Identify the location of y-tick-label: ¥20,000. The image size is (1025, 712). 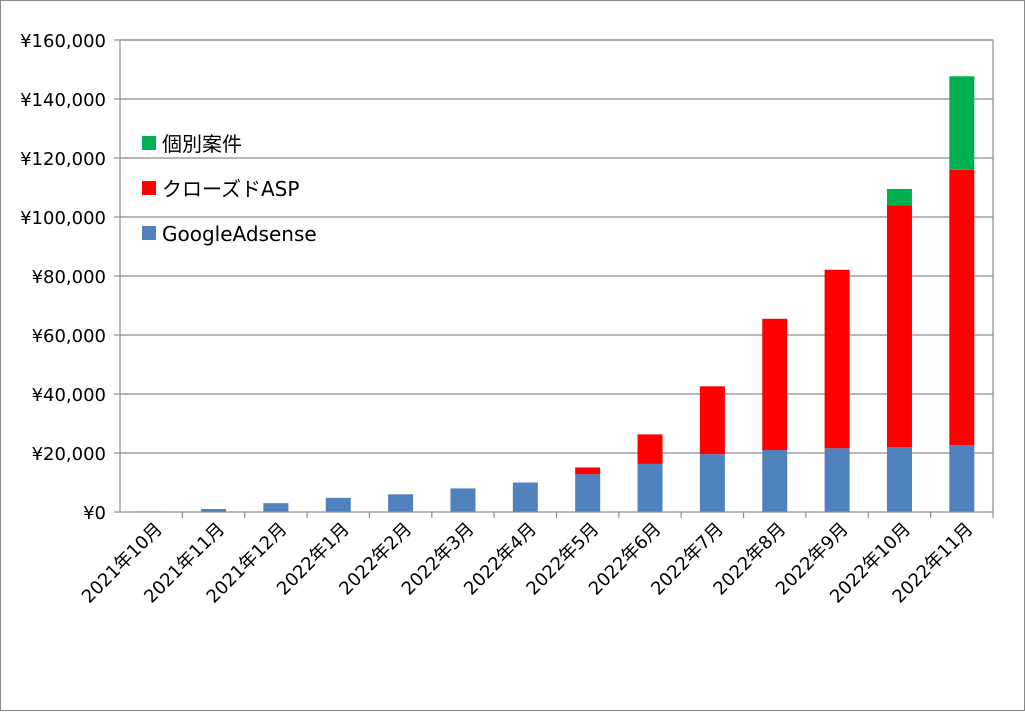
(69, 454).